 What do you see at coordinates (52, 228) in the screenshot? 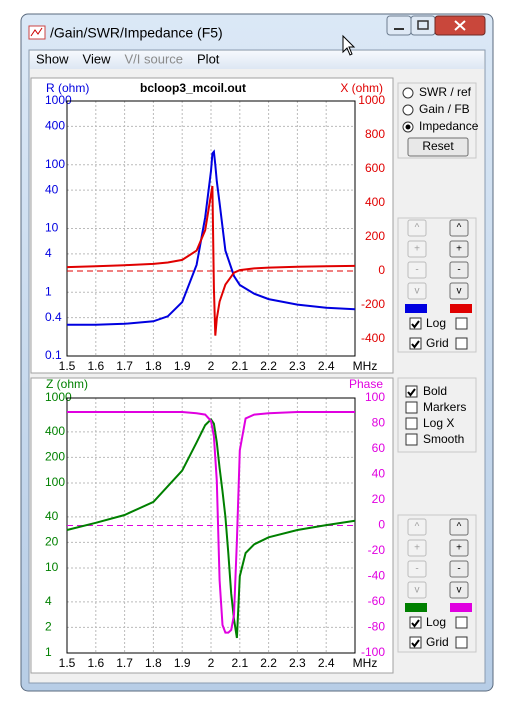
I see `y-tick-label: 10` at bounding box center [52, 228].